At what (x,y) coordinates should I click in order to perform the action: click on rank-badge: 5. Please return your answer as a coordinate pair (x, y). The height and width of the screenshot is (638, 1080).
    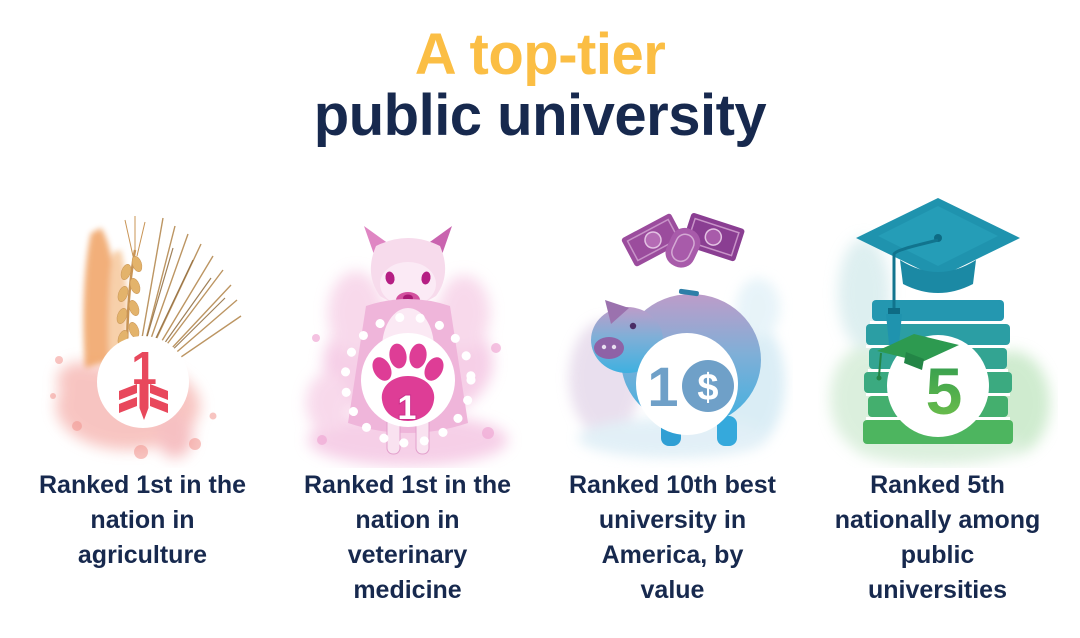
    Looking at the image, I should click on (932, 385).